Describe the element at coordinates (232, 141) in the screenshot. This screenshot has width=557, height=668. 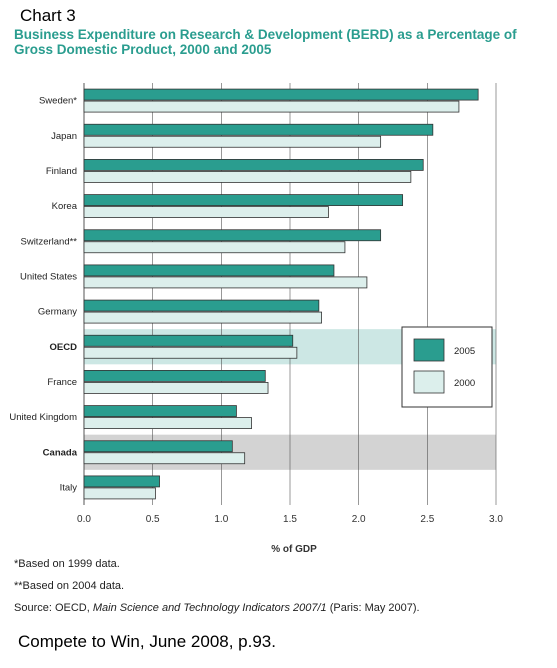
I see `bar-2000-japan` at that location.